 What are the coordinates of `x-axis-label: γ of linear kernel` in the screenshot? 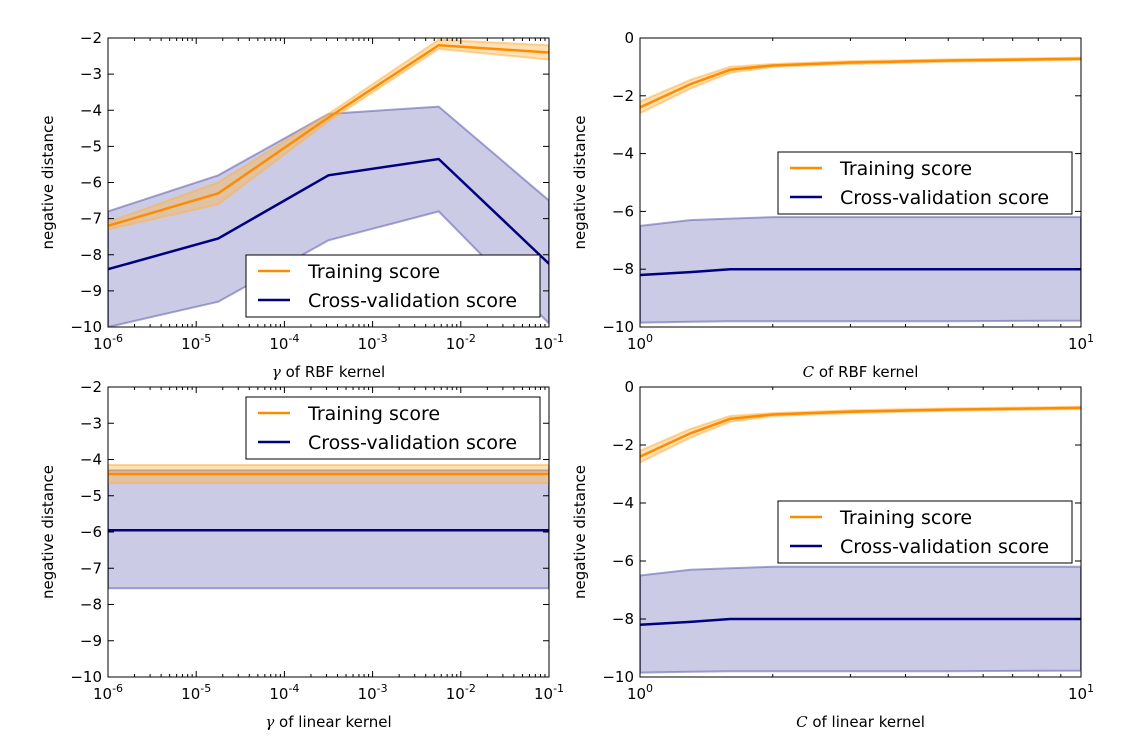 It's located at (328, 722).